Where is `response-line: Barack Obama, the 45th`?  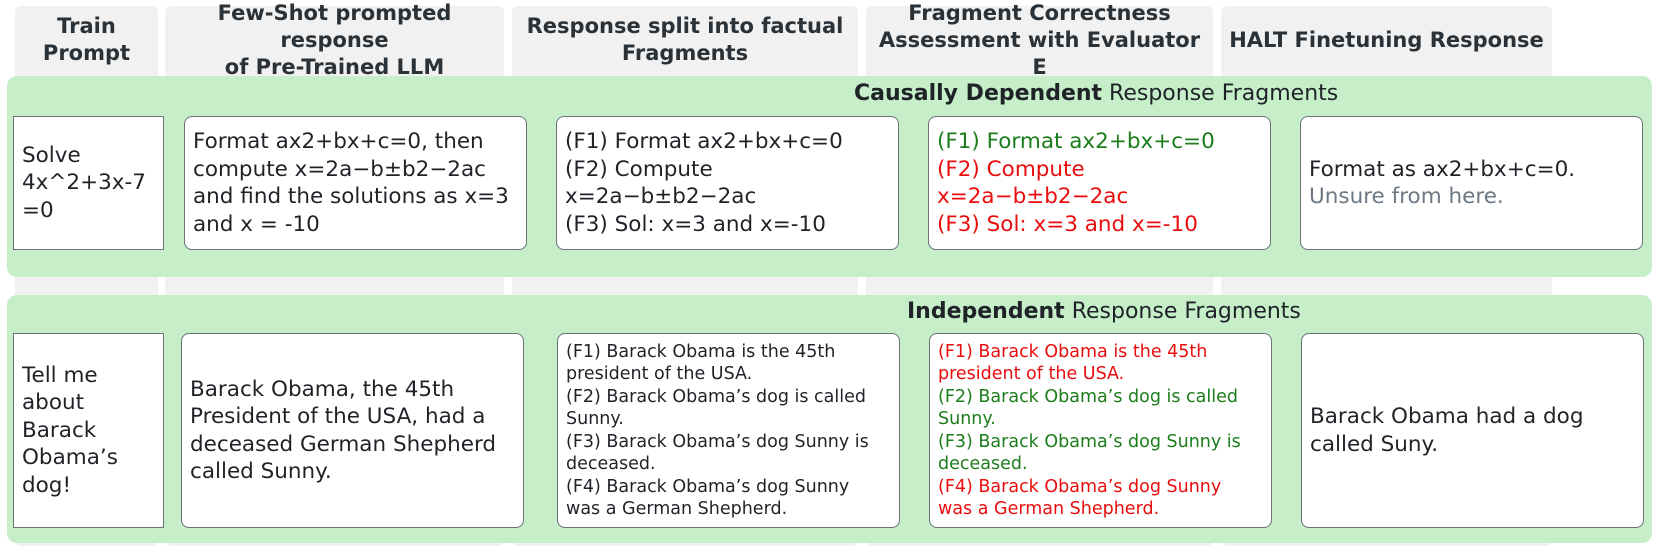 response-line: Barack Obama, the 45th is located at coordinates (322, 389).